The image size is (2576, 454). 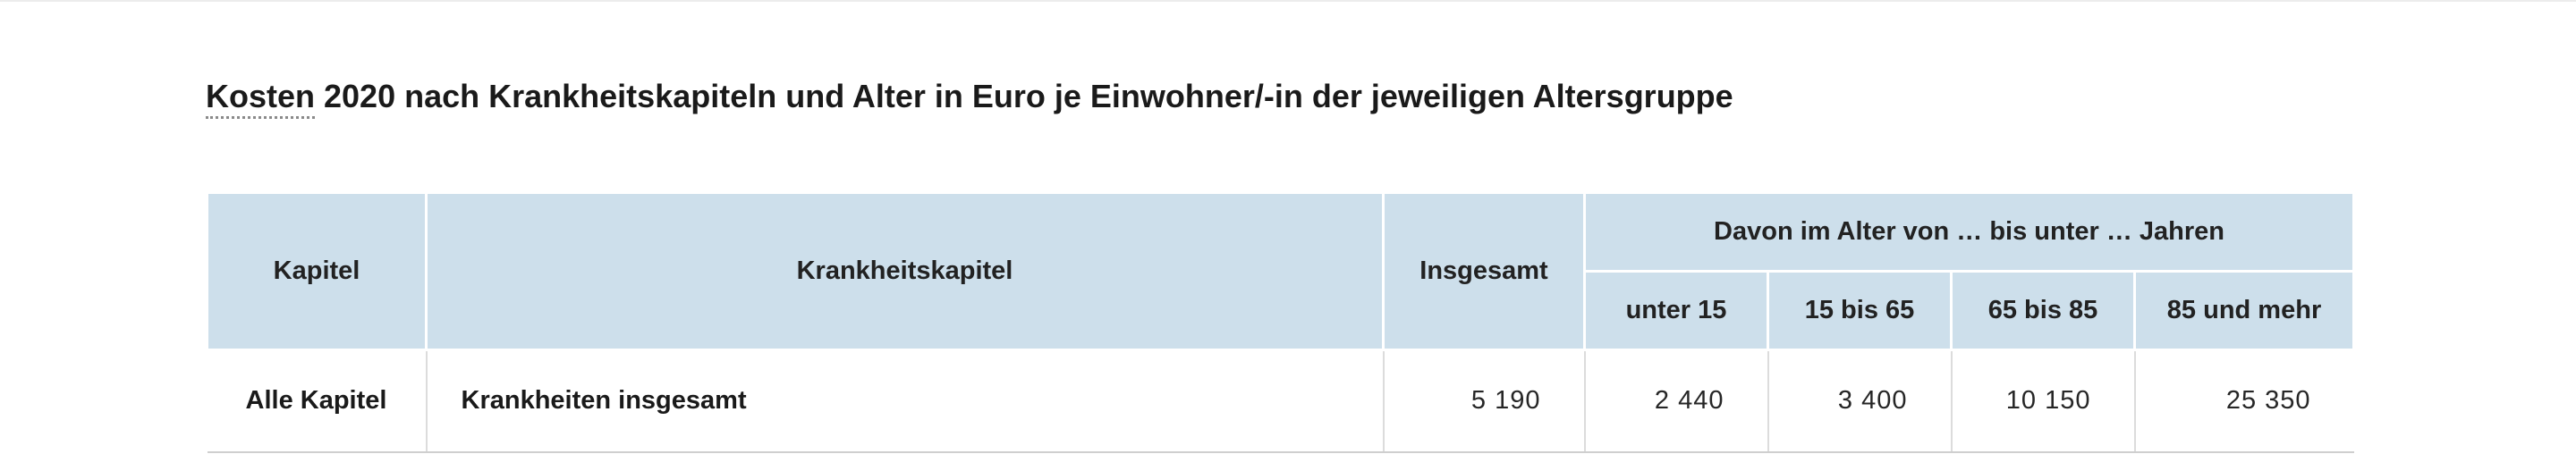 I want to click on cell-65-bis-85: 10 150, so click(x=2043, y=401).